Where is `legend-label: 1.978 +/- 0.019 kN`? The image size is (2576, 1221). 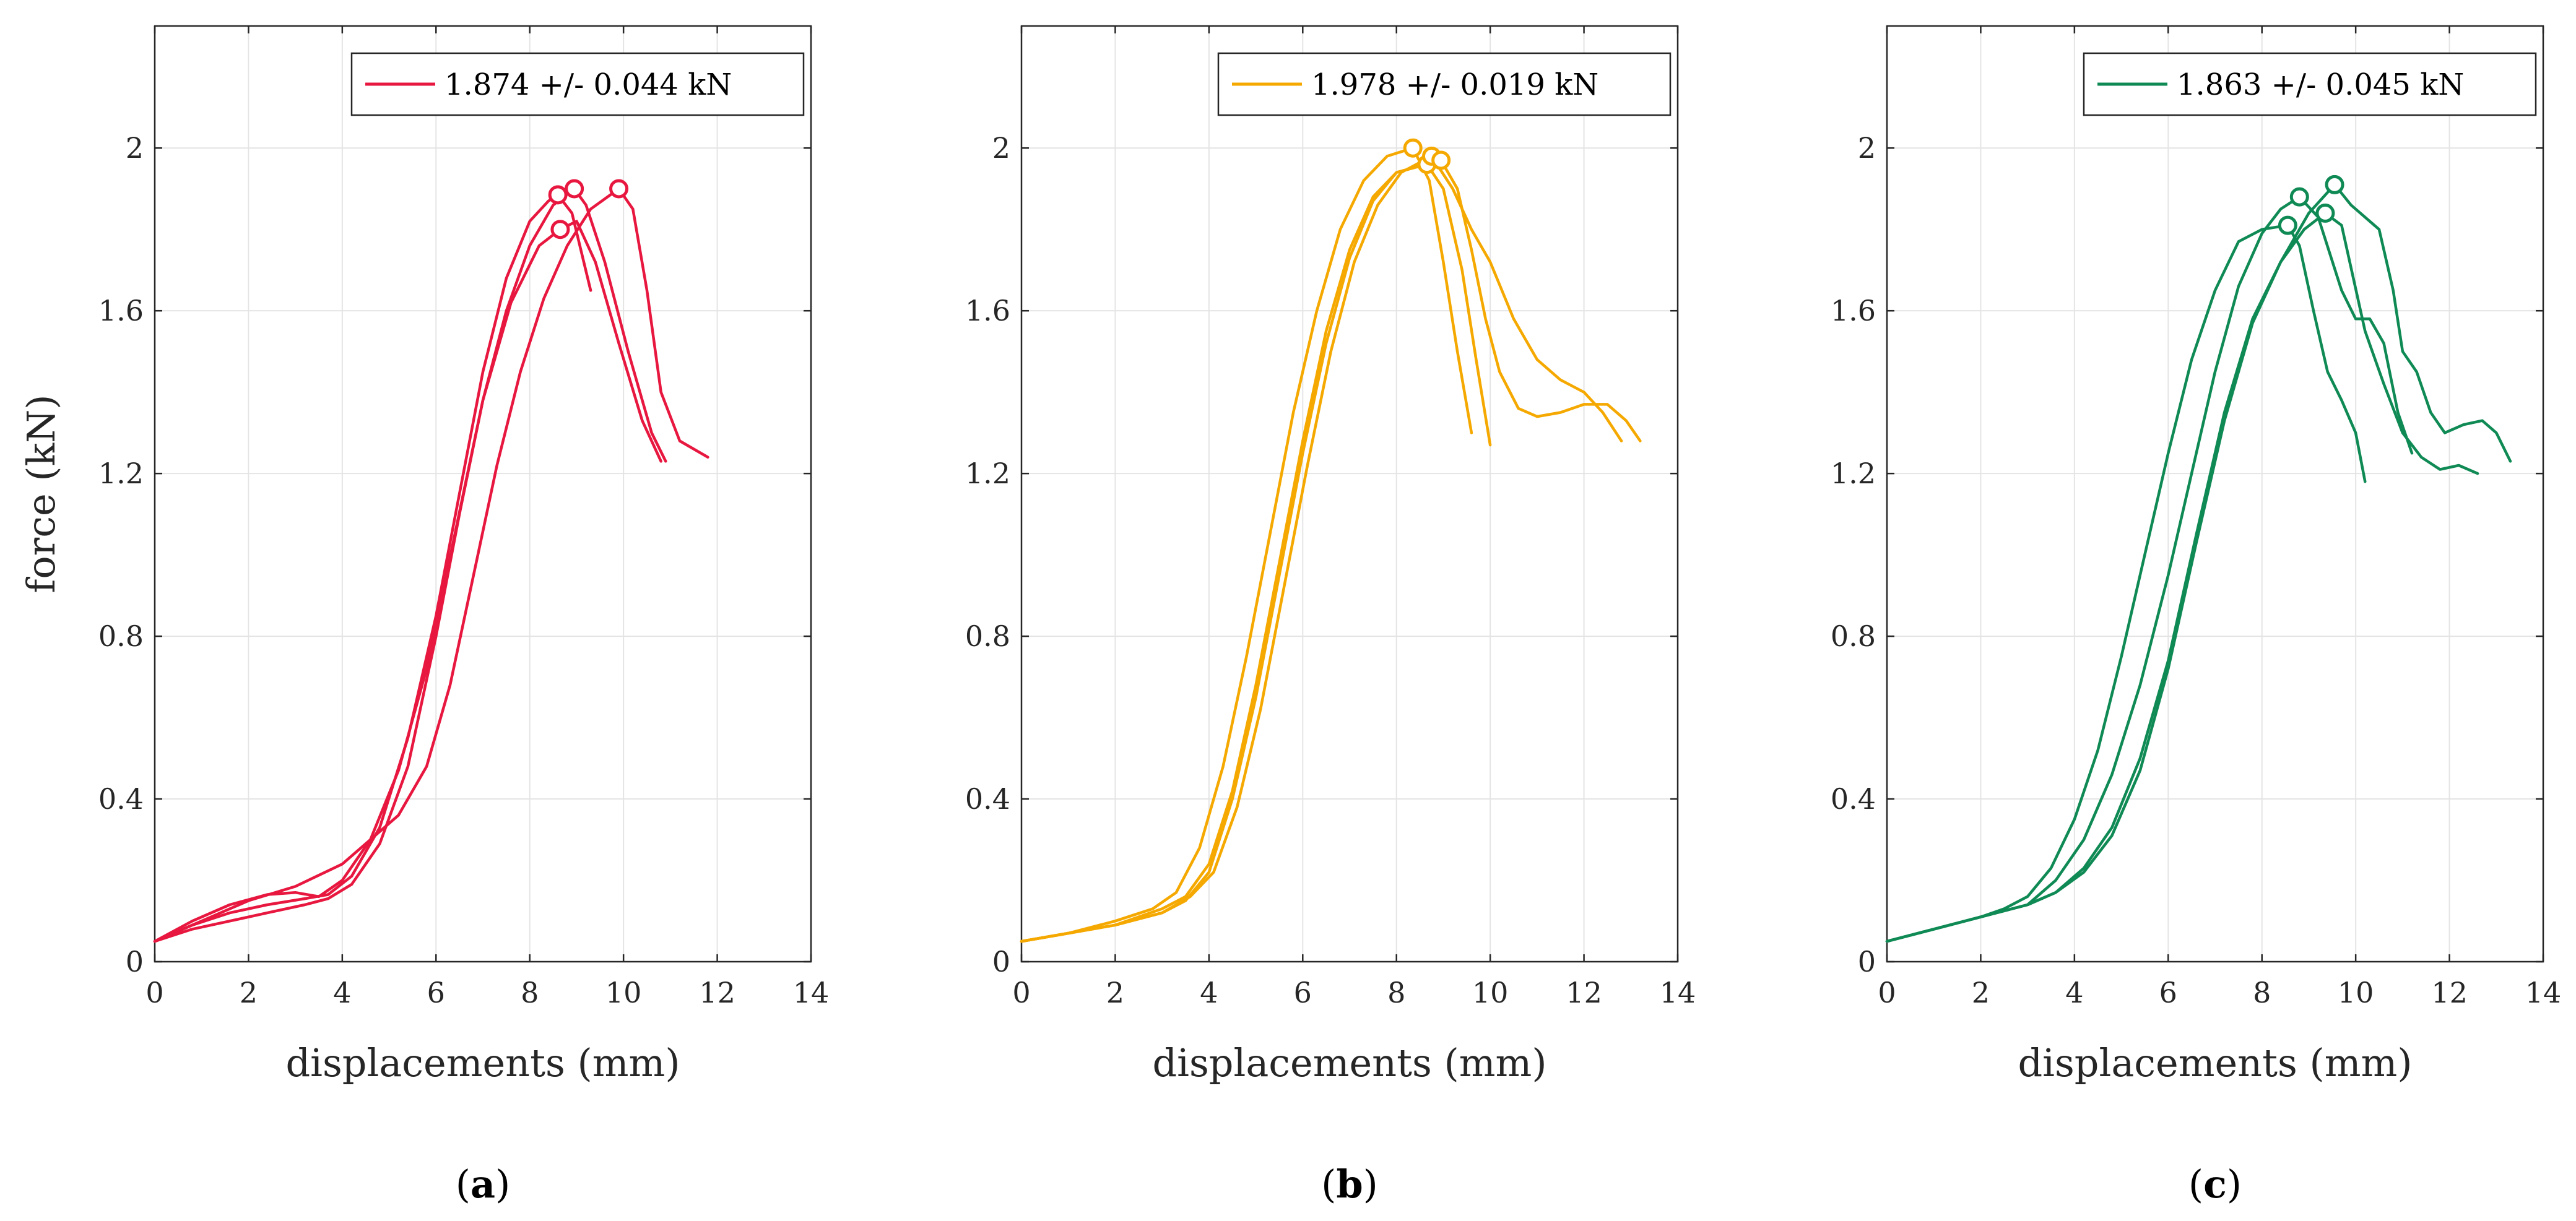 legend-label: 1.978 +/- 0.019 kN is located at coordinates (1454, 84).